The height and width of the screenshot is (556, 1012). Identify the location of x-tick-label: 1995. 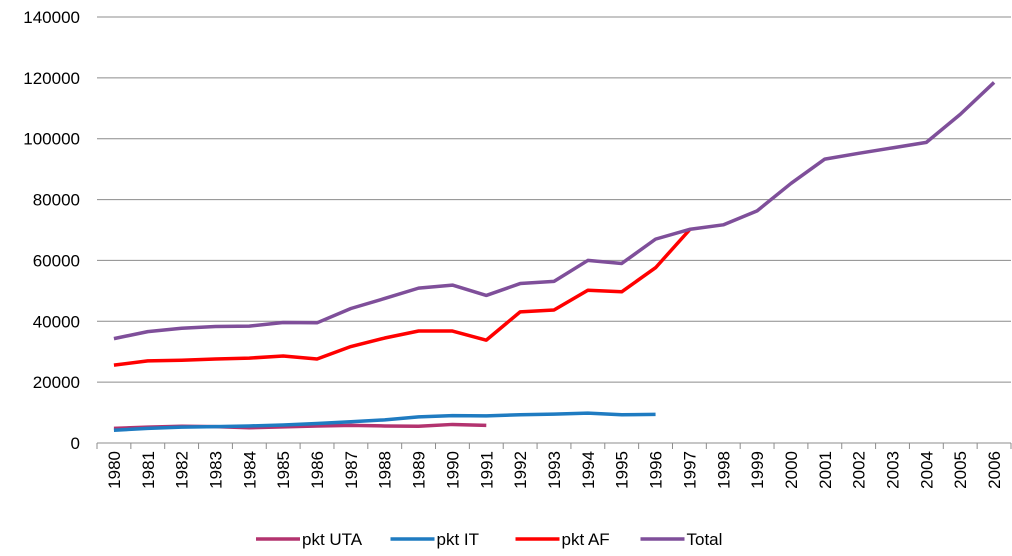
(622, 470).